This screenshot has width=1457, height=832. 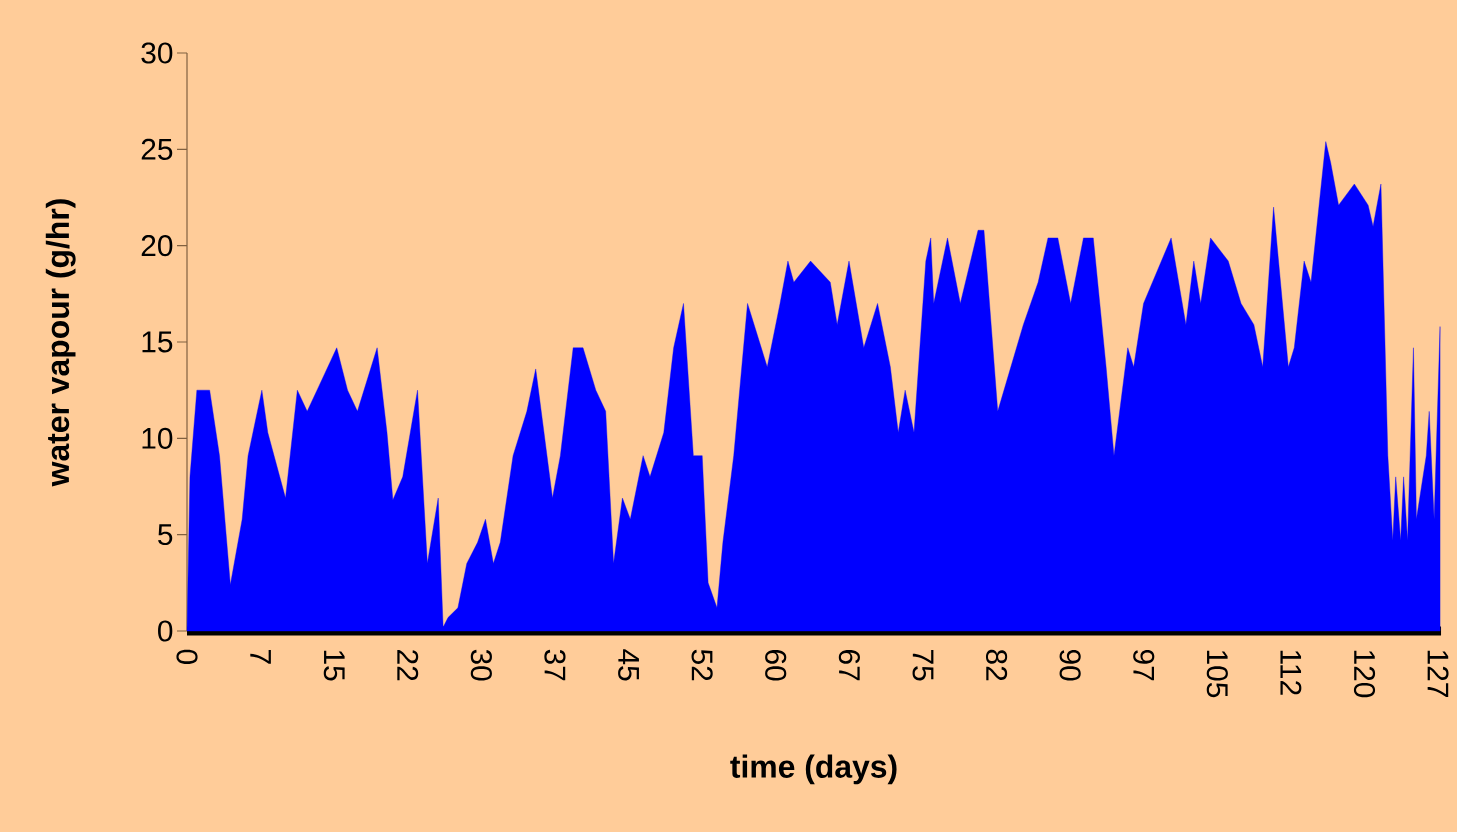 What do you see at coordinates (1070, 665) in the screenshot?
I see `x-tick-label: 90` at bounding box center [1070, 665].